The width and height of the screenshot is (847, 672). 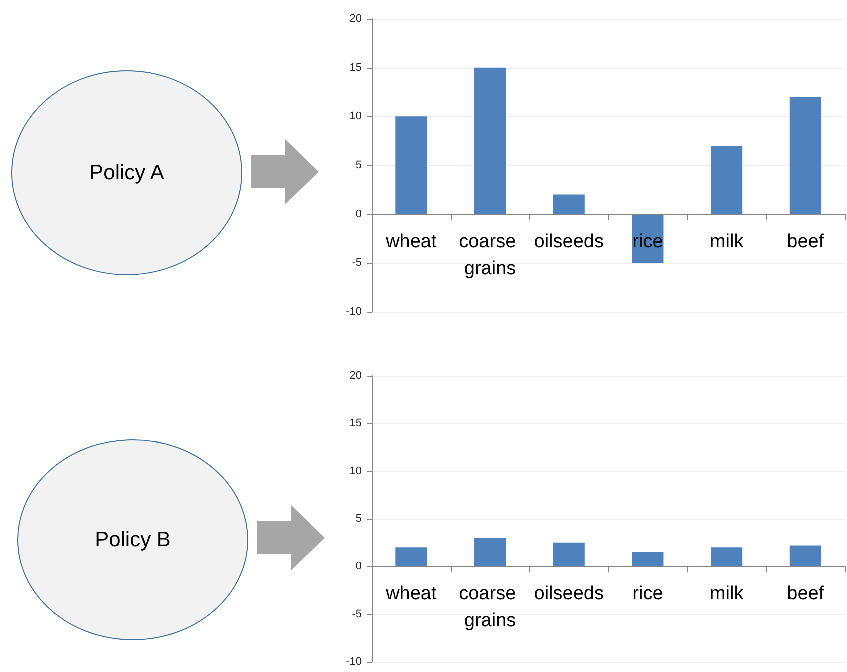 I want to click on text: Policy A, so click(x=127, y=173).